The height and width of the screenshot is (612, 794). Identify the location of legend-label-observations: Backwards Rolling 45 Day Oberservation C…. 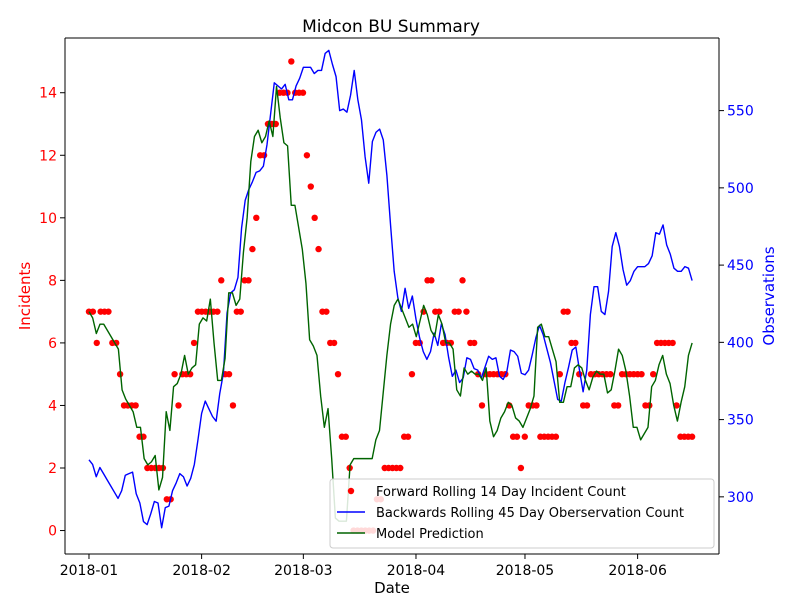
(530, 513).